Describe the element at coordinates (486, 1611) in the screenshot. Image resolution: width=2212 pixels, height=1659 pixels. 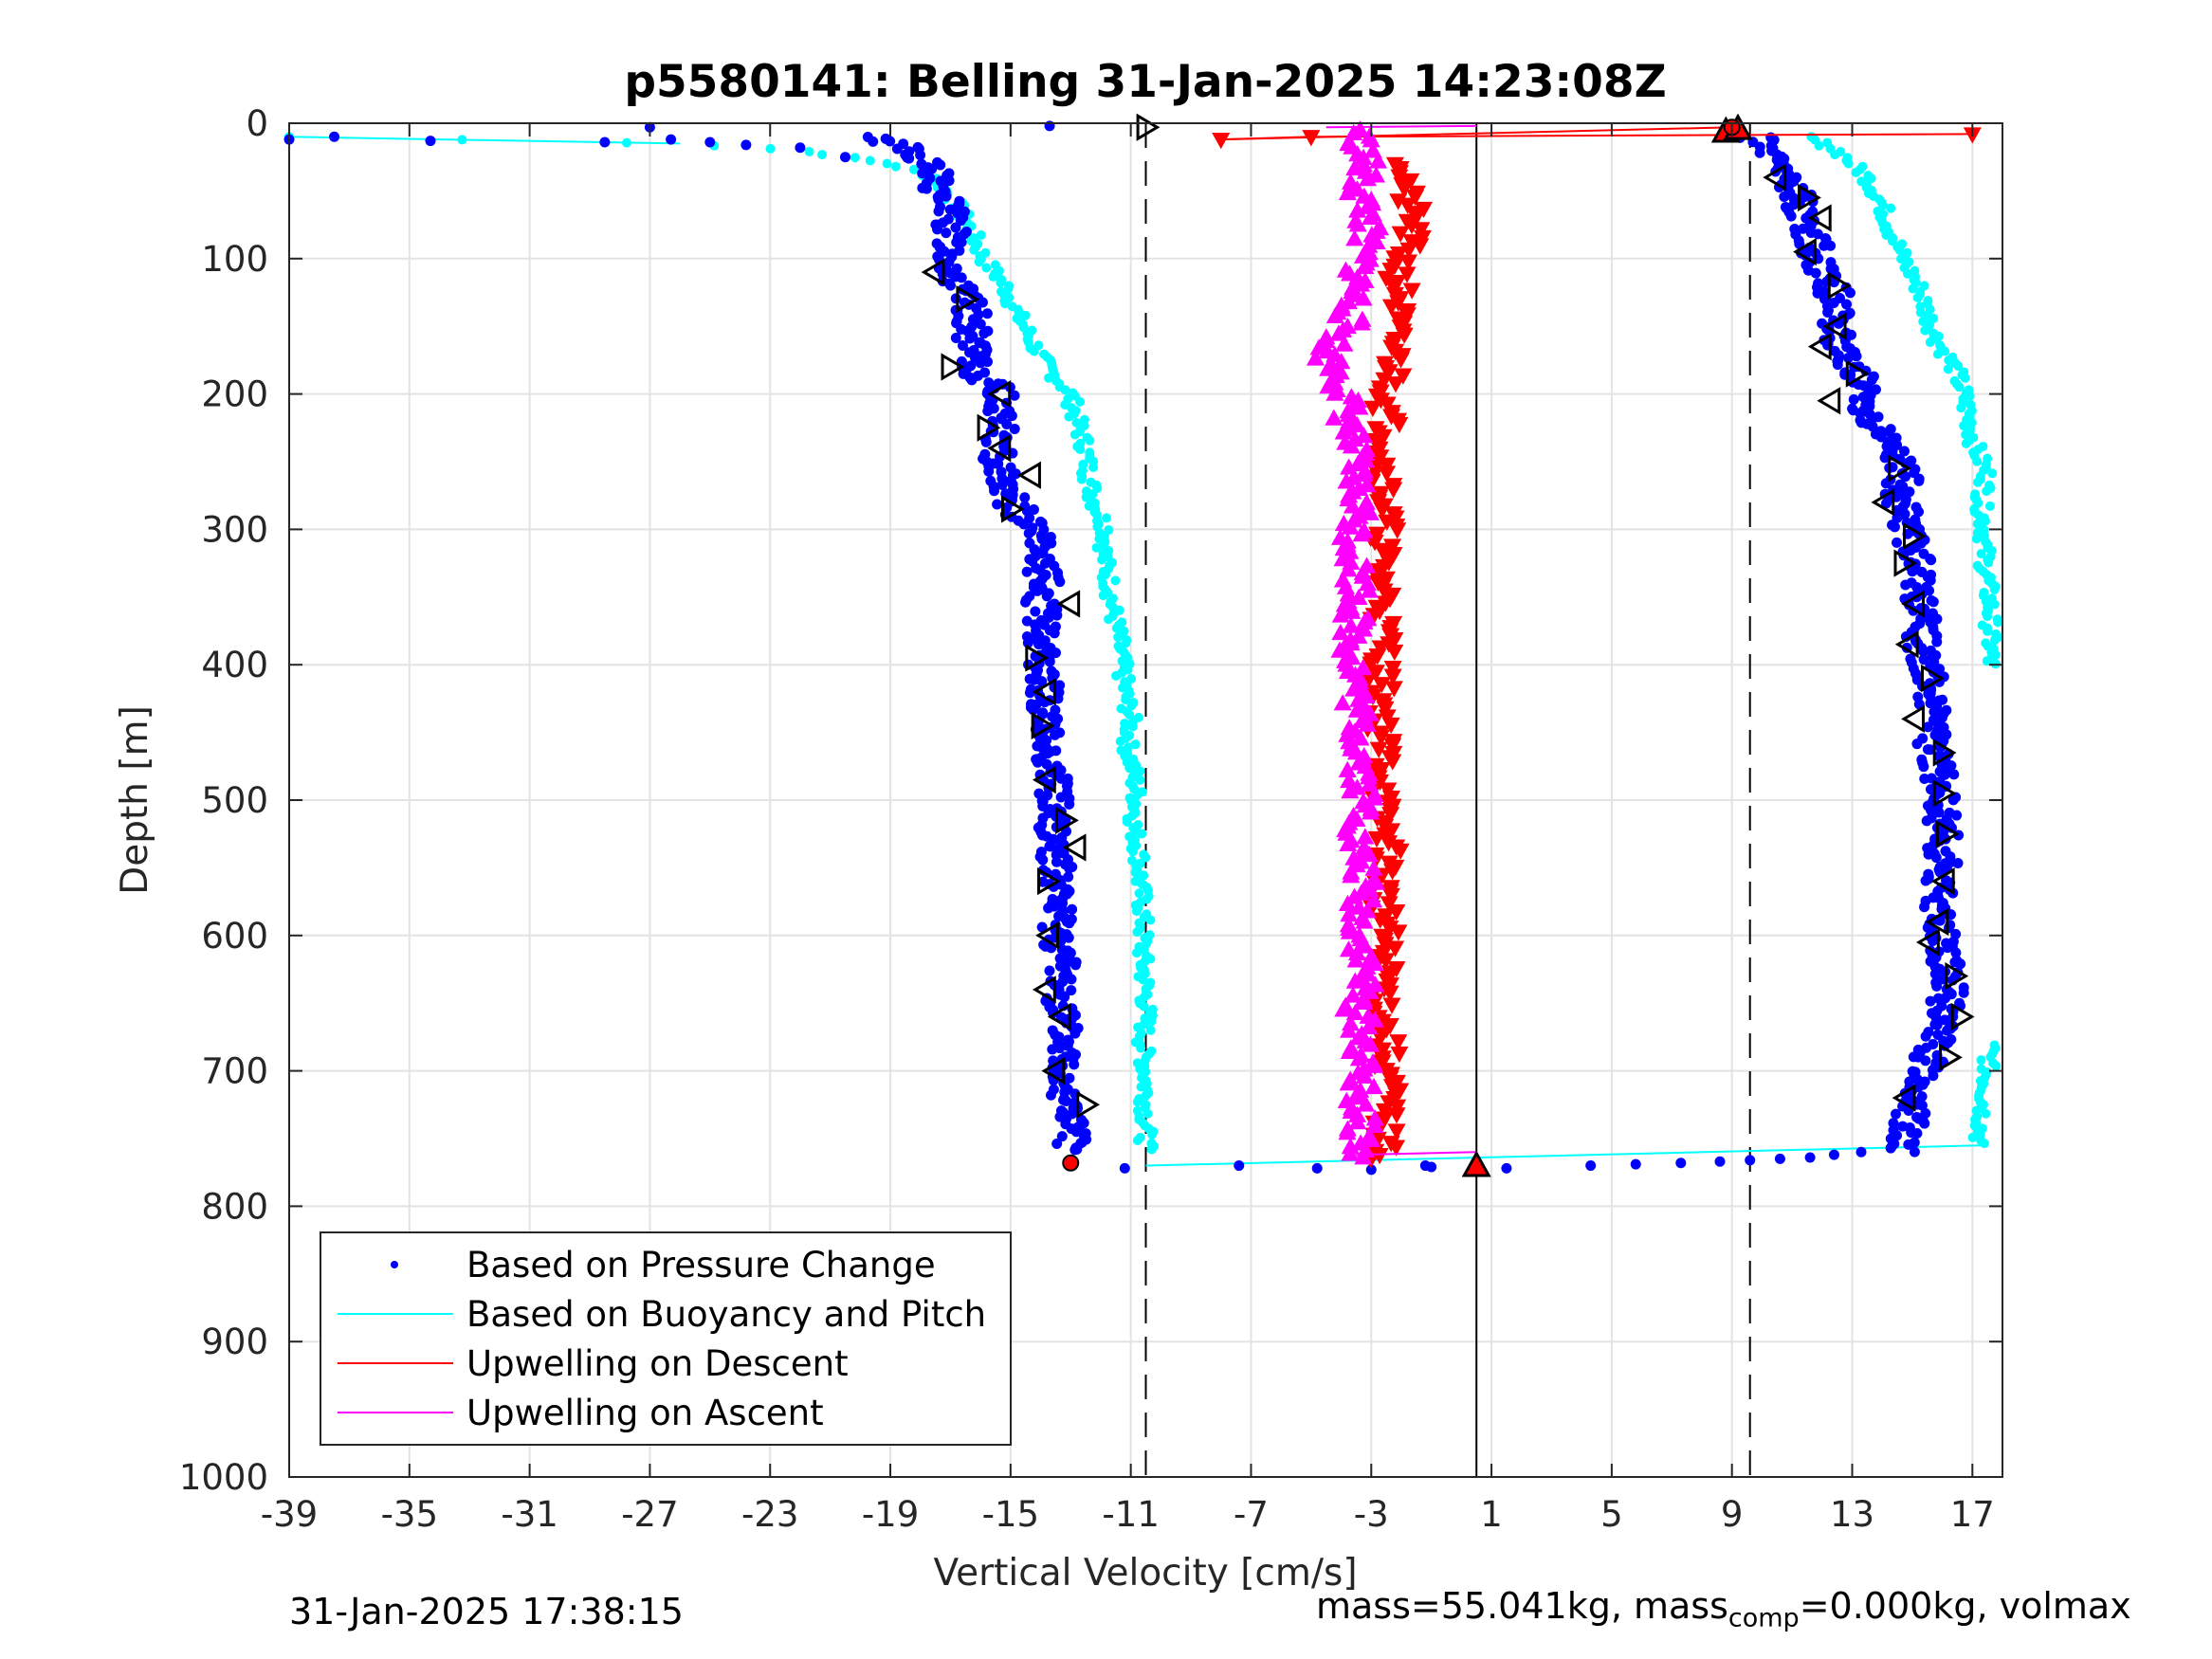
I see `footer-timestamp: 31-Jan-2025 17:38:15` at that location.